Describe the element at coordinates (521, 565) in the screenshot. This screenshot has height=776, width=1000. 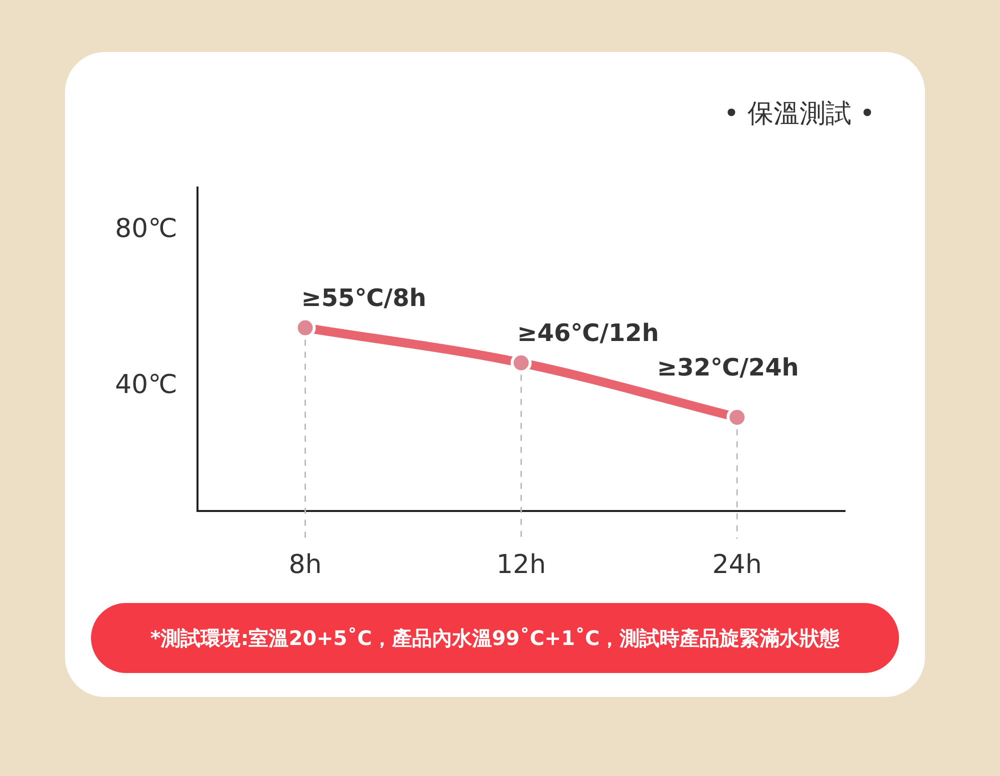
I see `x-tick-label: 12h` at that location.